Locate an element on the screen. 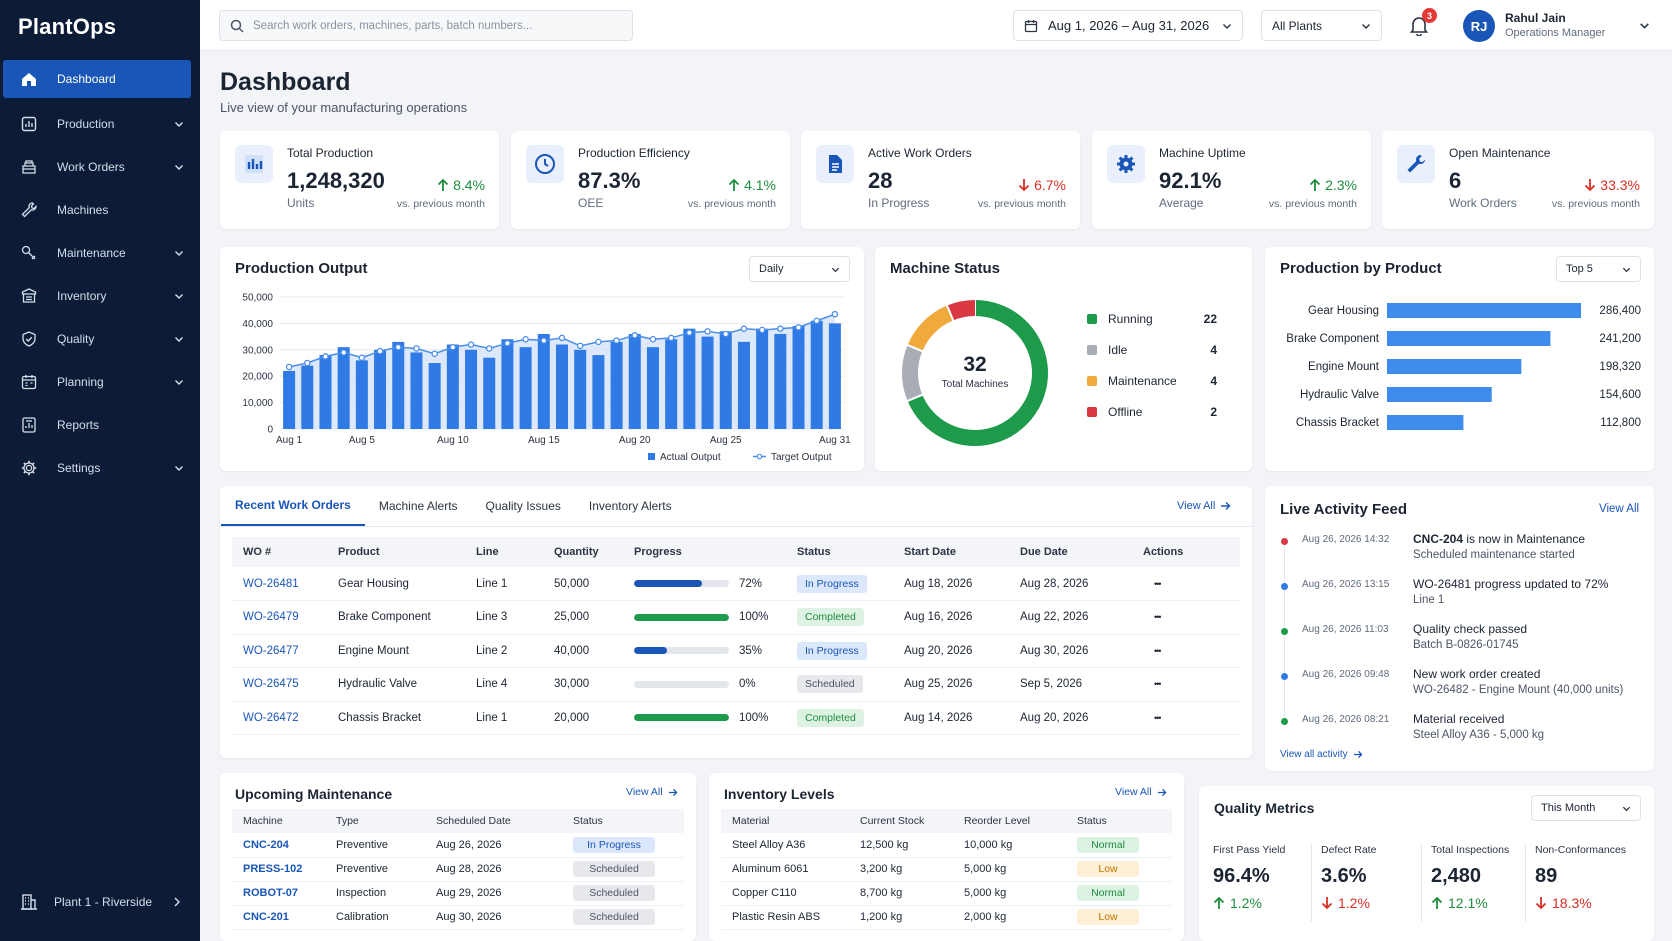 This screenshot has width=1672, height=941. sidebar-item-maintenance: Maintenance is located at coordinates (100, 252).